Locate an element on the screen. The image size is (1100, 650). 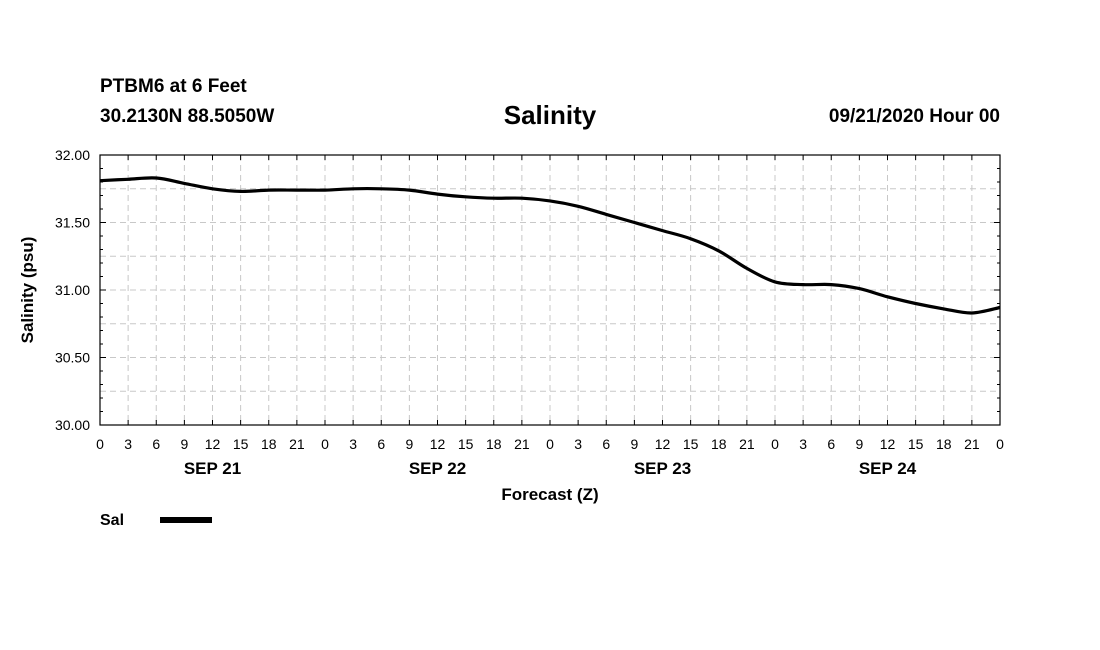
day-label: SEP 21 is located at coordinates (212, 468).